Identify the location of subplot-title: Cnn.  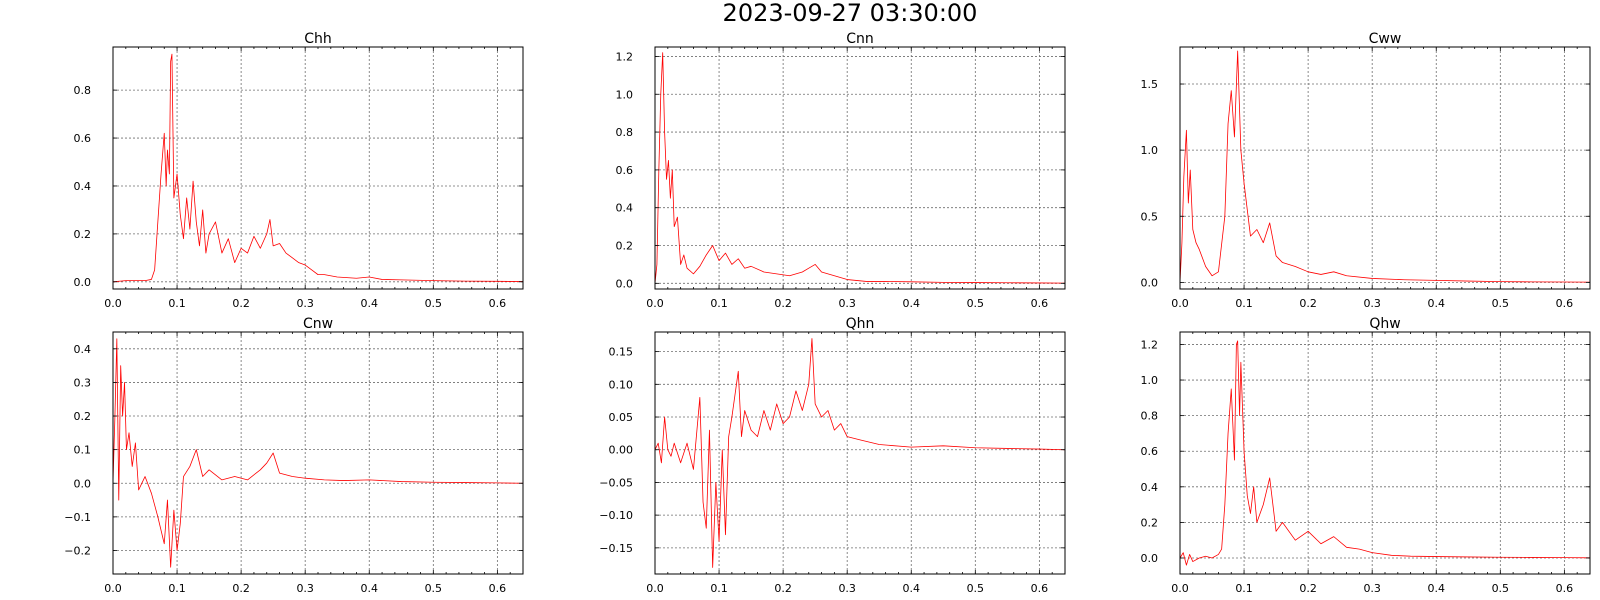
(860, 39).